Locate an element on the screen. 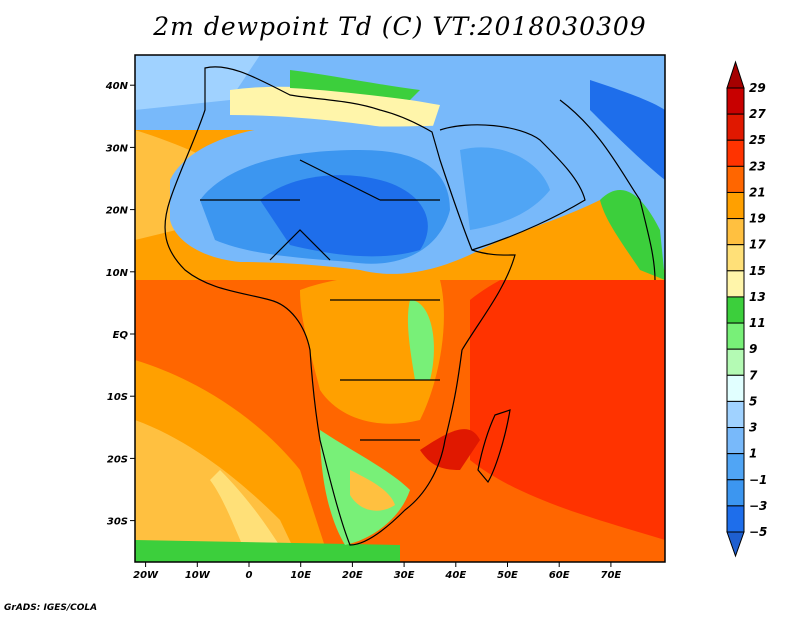 The height and width of the screenshot is (618, 800). lon-tick-label: 60E is located at coordinates (559, 575).